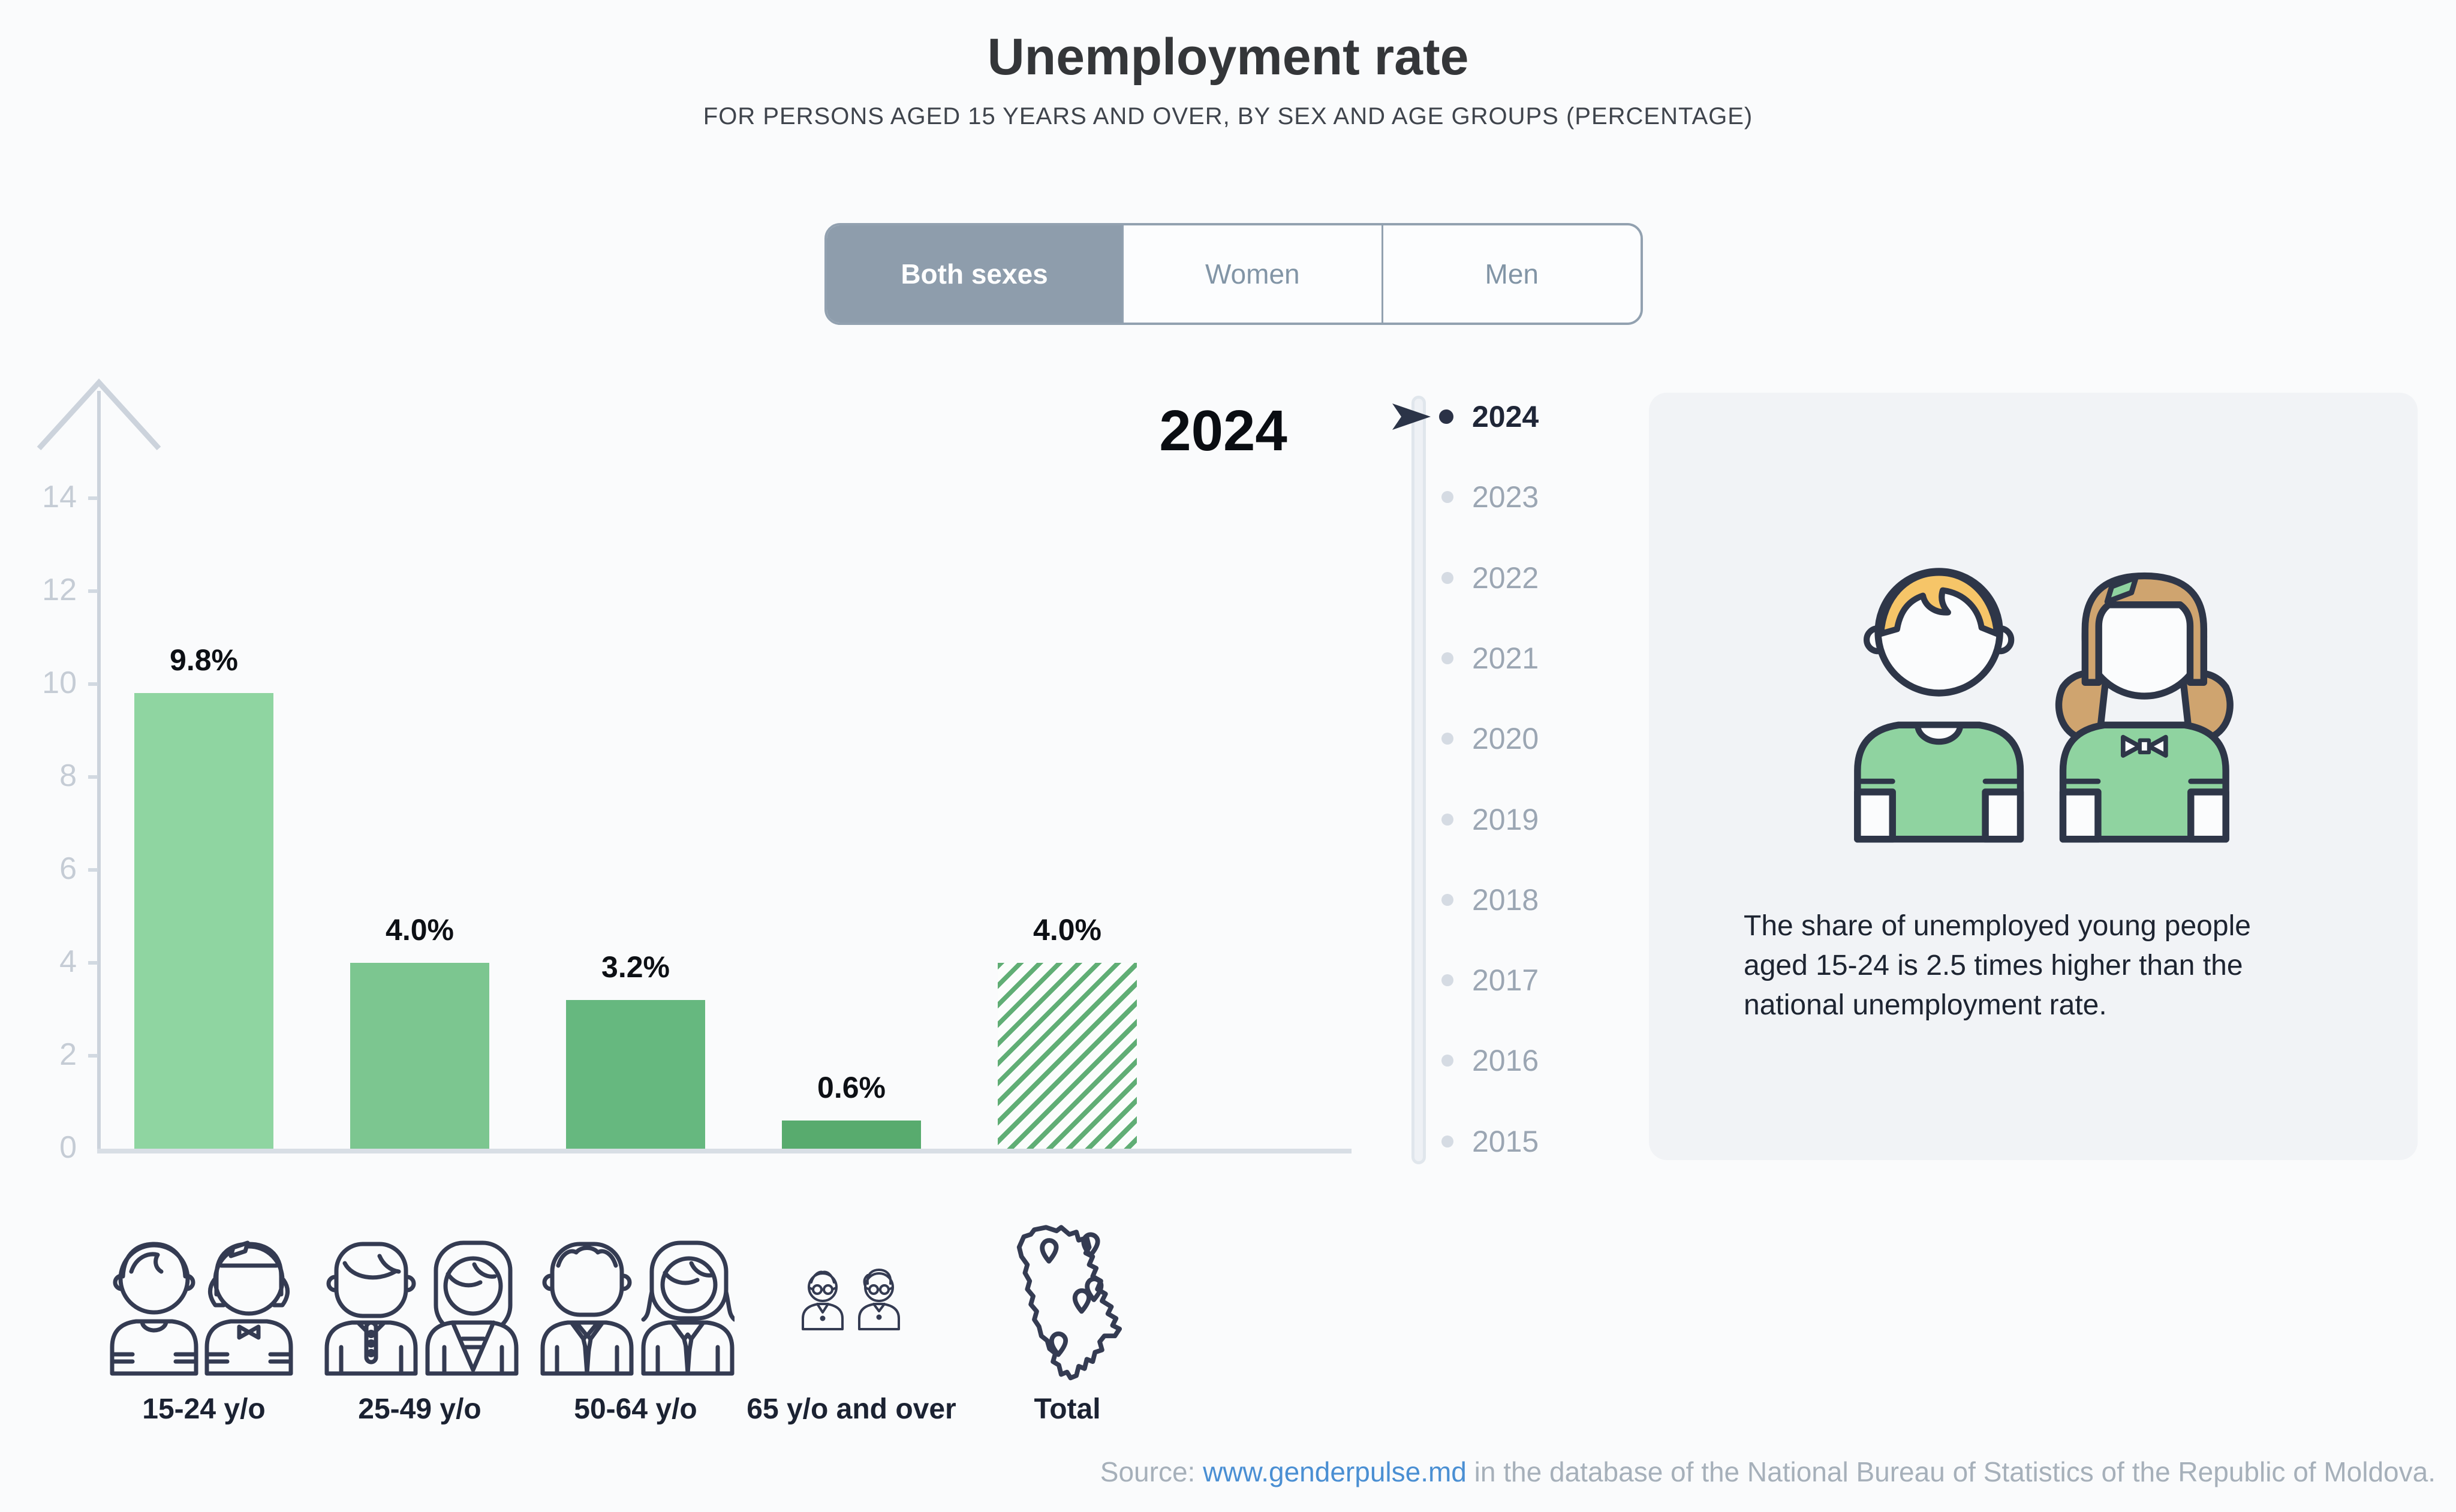  Describe the element at coordinates (1505, 980) in the screenshot. I see `timeline-year-2017: 2017` at that location.